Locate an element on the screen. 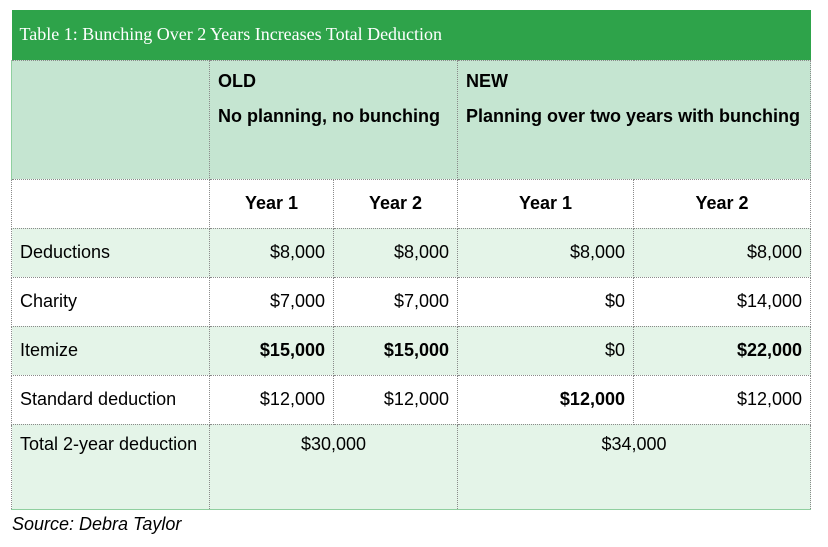 The width and height of the screenshot is (828, 547). old-group-label: OLD is located at coordinates (237, 80).